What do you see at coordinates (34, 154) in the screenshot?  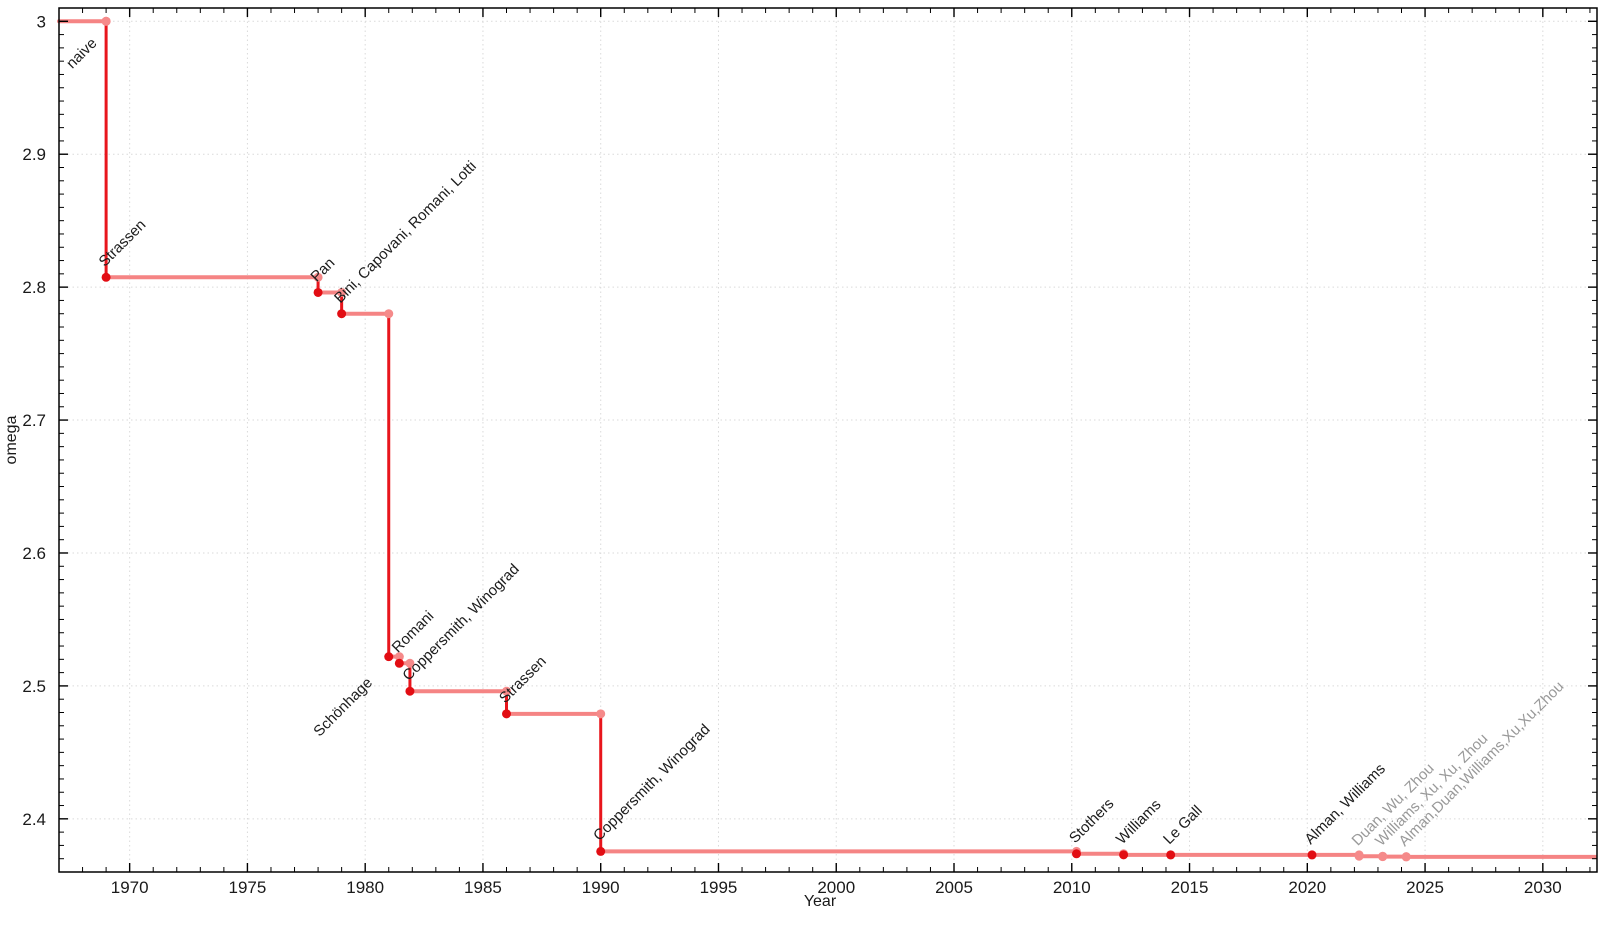 I see `y-tick-label: 2.9` at bounding box center [34, 154].